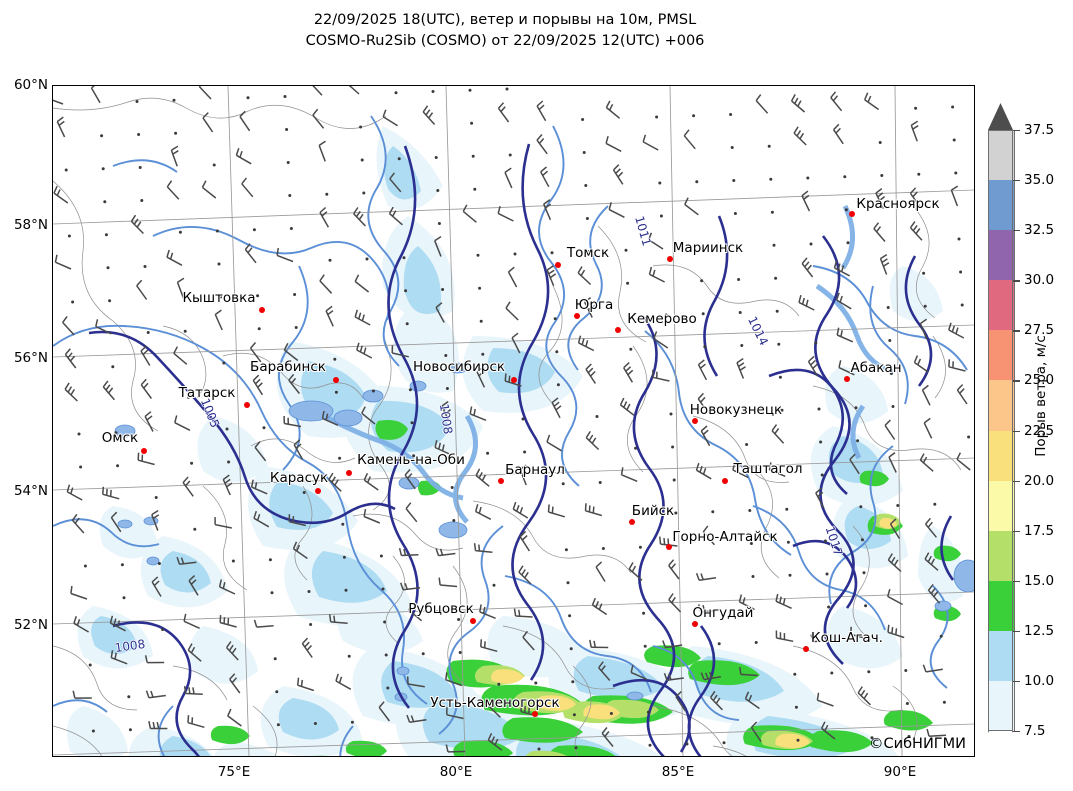 The image size is (1073, 791). I want to click on city-label: Усть-Каменогорск, so click(495, 703).